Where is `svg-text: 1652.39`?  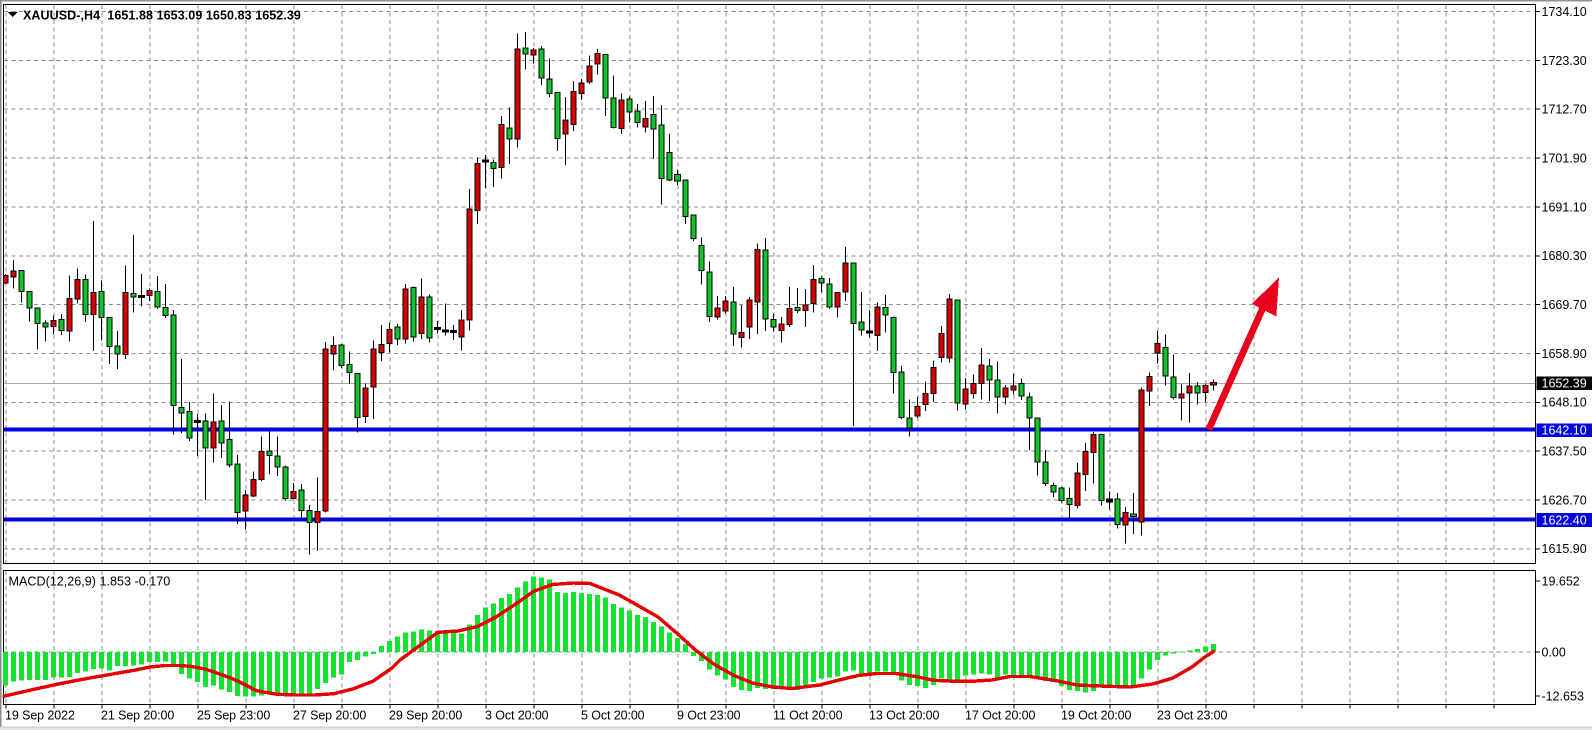
svg-text: 1652.39 is located at coordinates (1564, 384).